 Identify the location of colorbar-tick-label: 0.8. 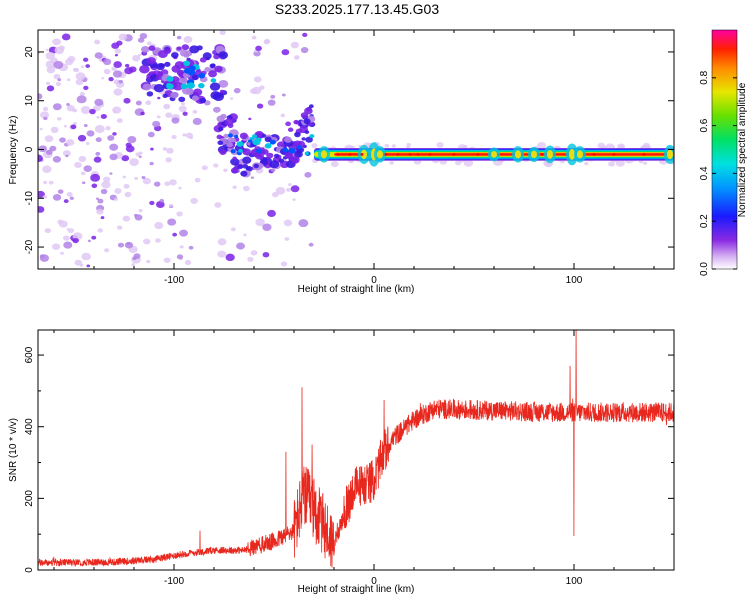
(704, 77).